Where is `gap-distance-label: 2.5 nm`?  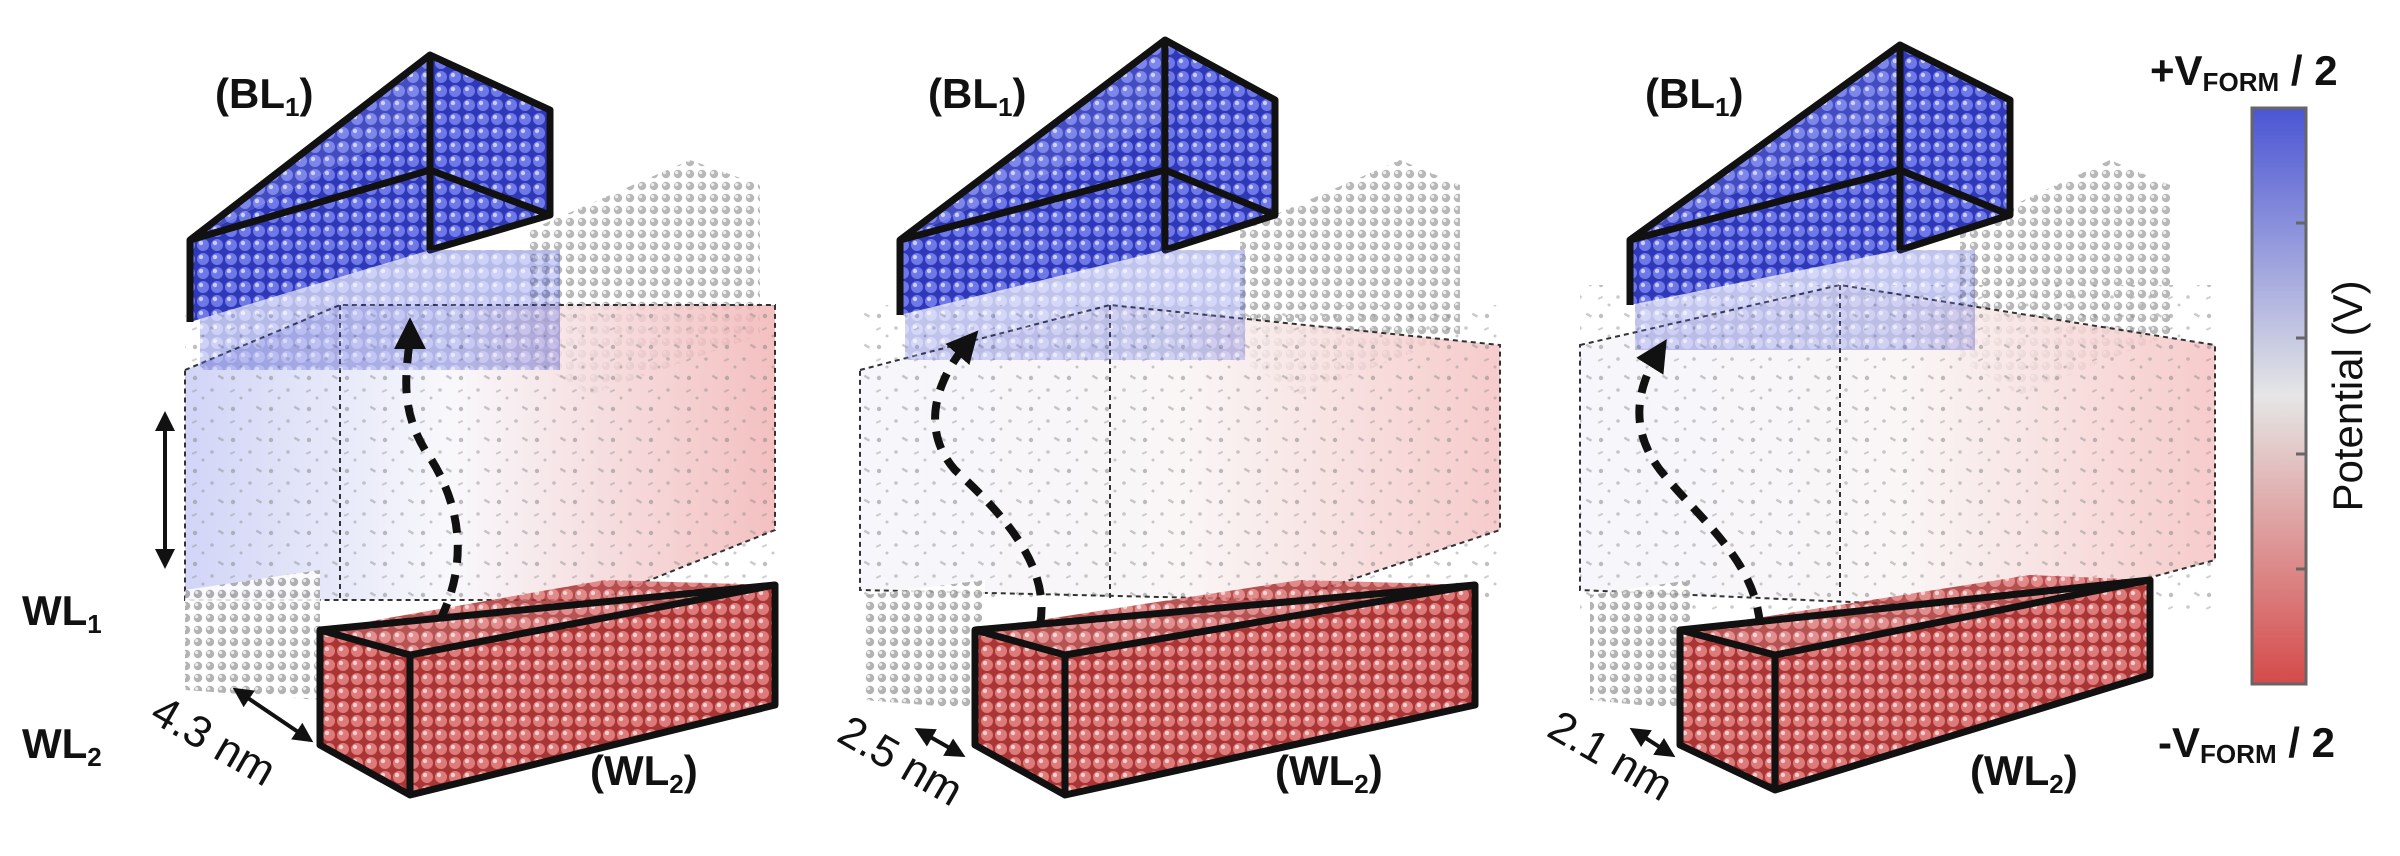
gap-distance-label: 2.5 nm is located at coordinates (900, 761).